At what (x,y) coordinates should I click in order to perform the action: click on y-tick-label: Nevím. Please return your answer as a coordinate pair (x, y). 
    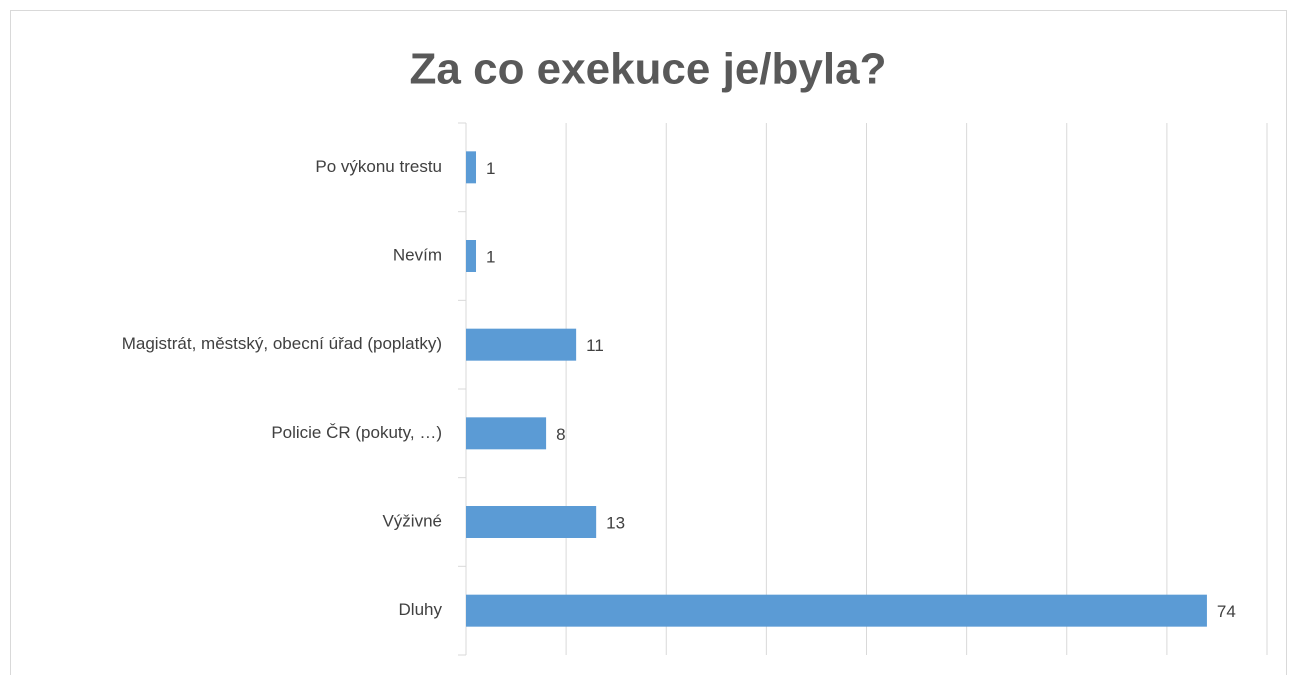
    Looking at the image, I should click on (417, 254).